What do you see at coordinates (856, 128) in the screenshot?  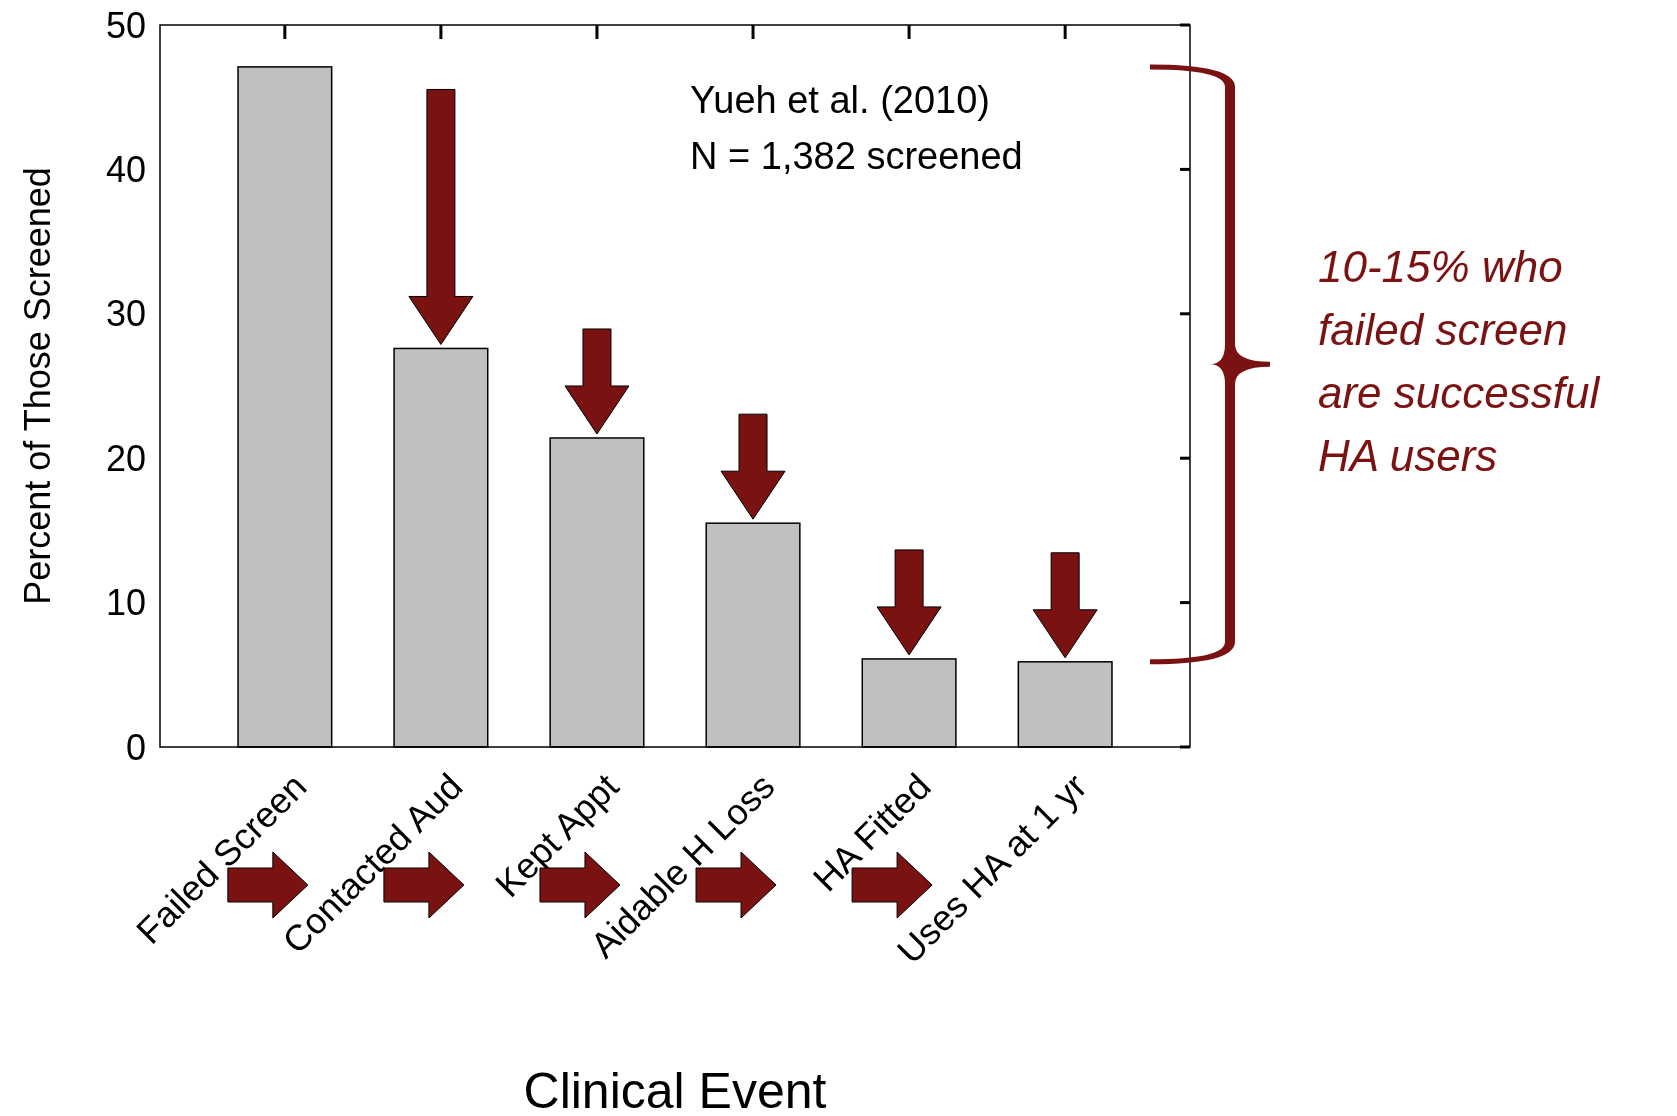 I see `annotation: Yueh et al. (2010) N = 1,382 screened` at bounding box center [856, 128].